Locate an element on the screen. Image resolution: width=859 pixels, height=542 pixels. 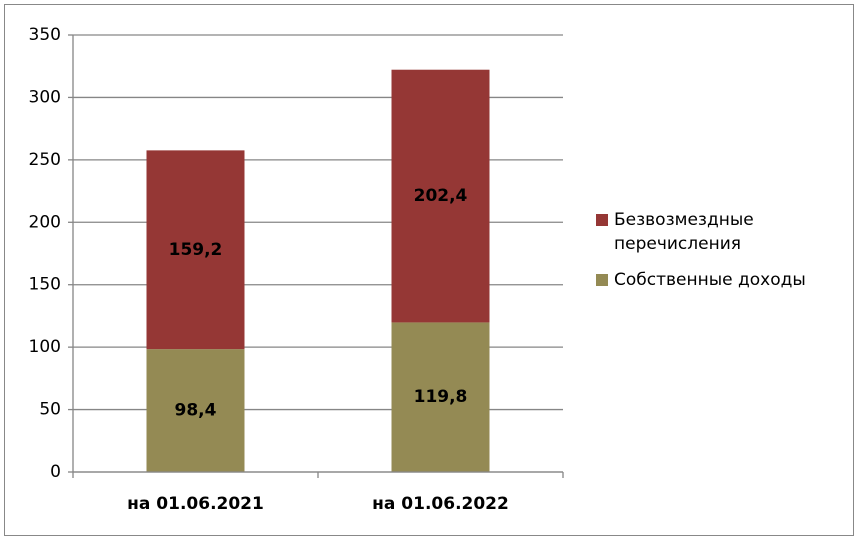
data-label: 119,8 is located at coordinates (441, 397).